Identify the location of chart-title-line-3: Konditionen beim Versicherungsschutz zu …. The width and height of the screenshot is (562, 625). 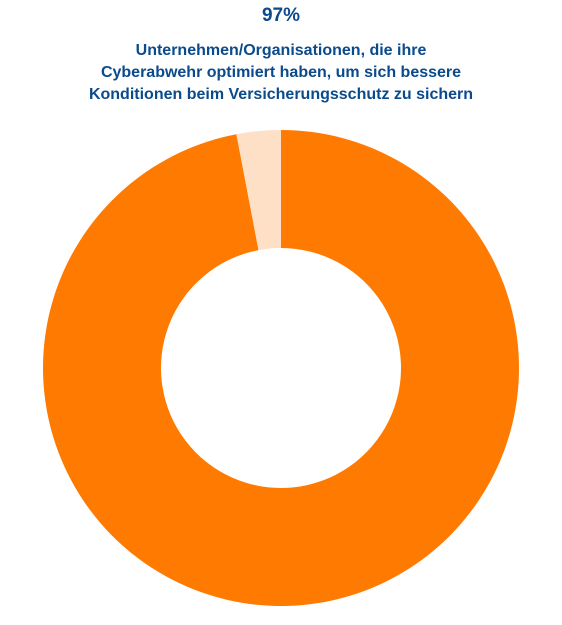
(281, 94).